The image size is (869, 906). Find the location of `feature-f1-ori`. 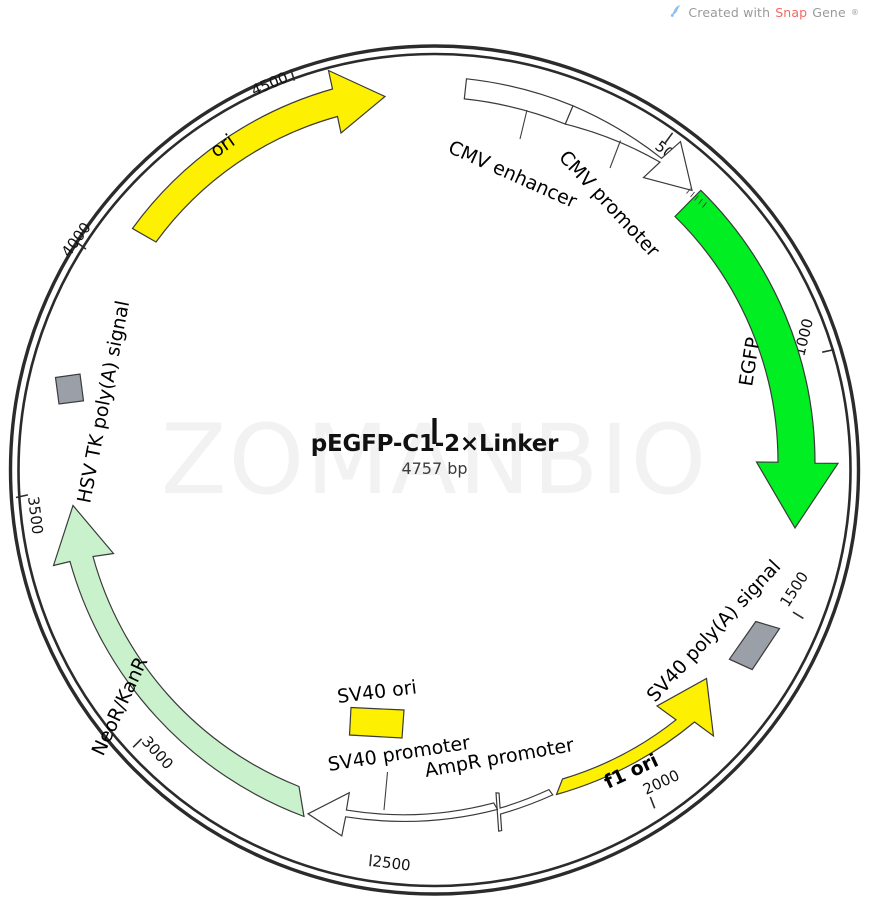

feature-f1-ori is located at coordinates (635, 736).